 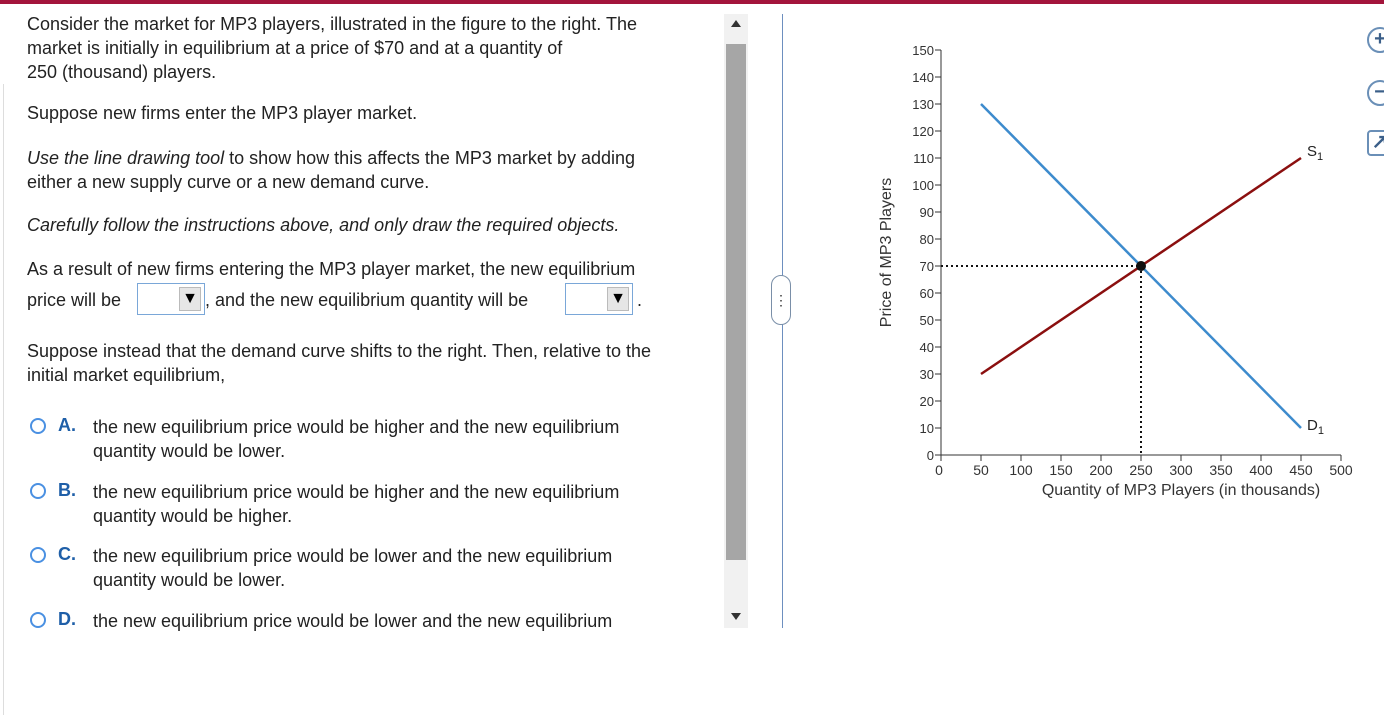 What do you see at coordinates (38, 491) in the screenshot?
I see `option-b-radio` at bounding box center [38, 491].